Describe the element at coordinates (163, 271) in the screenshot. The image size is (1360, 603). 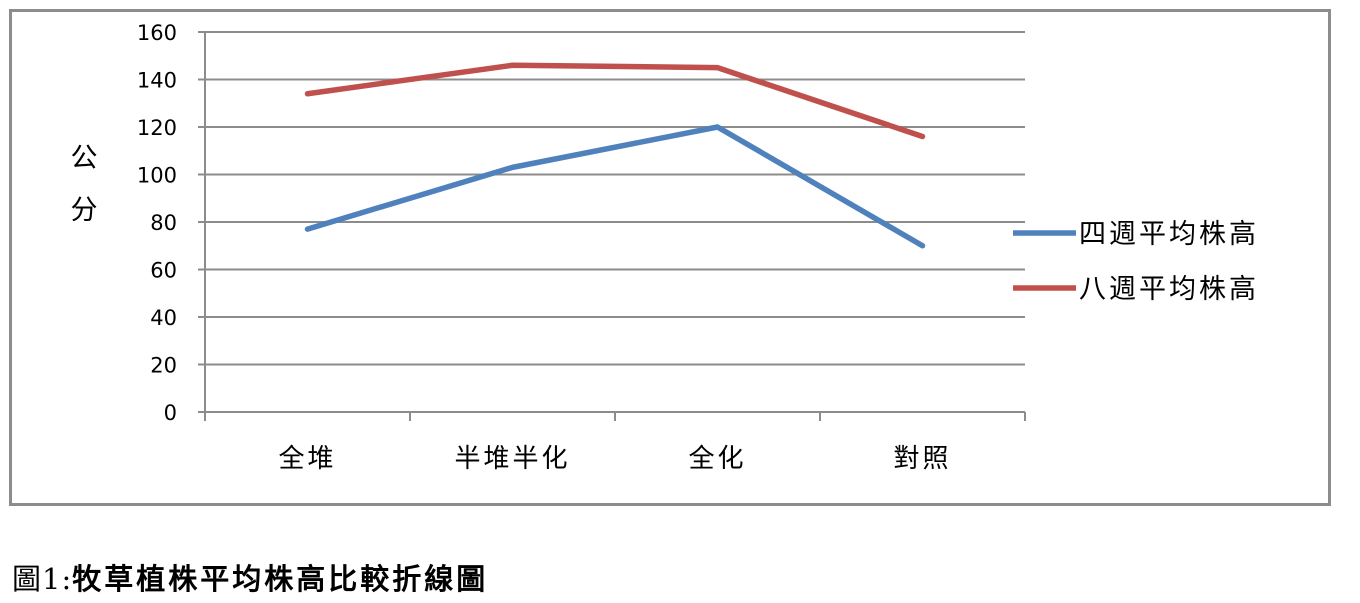
I see `y-tick-label: 60` at that location.